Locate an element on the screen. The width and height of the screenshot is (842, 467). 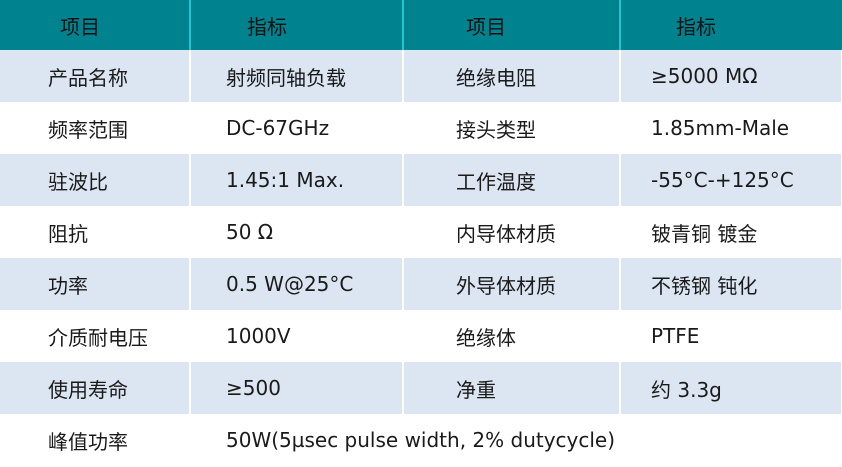
table-row: 频率范围 DC-67GHz 接头类型 1.85mm-Male is located at coordinates (421, 128).